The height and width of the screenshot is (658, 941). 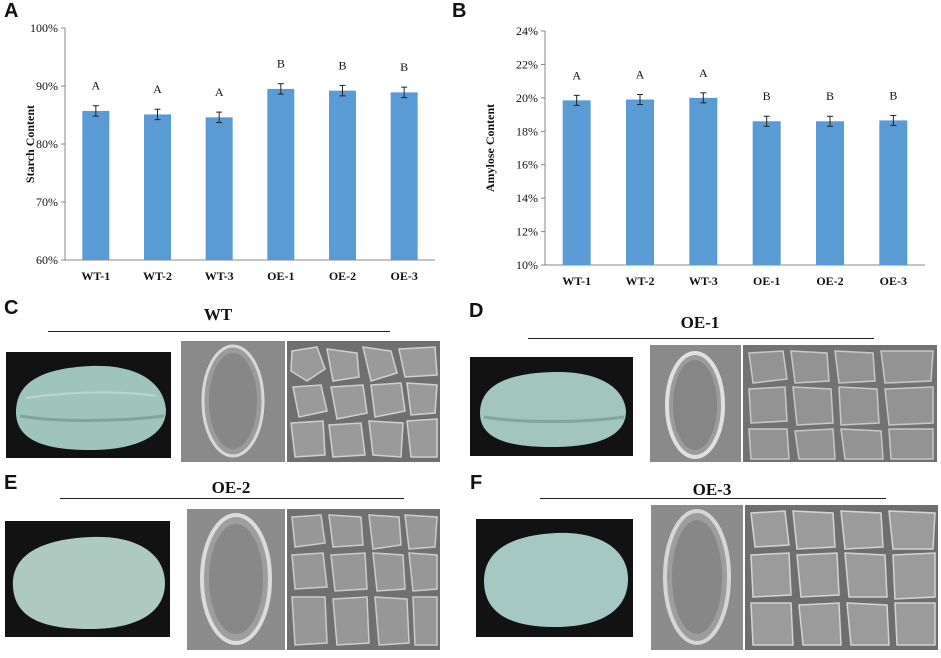 I want to click on sem-granules-wt, so click(x=363, y=401).